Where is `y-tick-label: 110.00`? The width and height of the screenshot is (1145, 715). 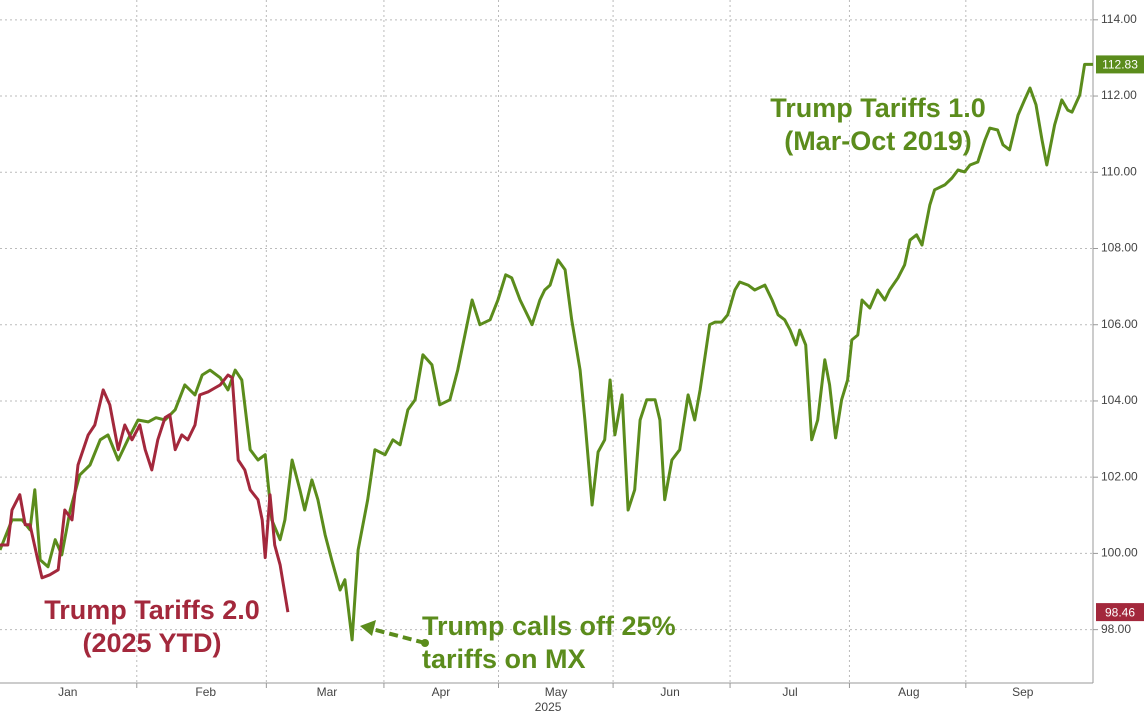
y-tick-label: 110.00 is located at coordinates (1119, 171).